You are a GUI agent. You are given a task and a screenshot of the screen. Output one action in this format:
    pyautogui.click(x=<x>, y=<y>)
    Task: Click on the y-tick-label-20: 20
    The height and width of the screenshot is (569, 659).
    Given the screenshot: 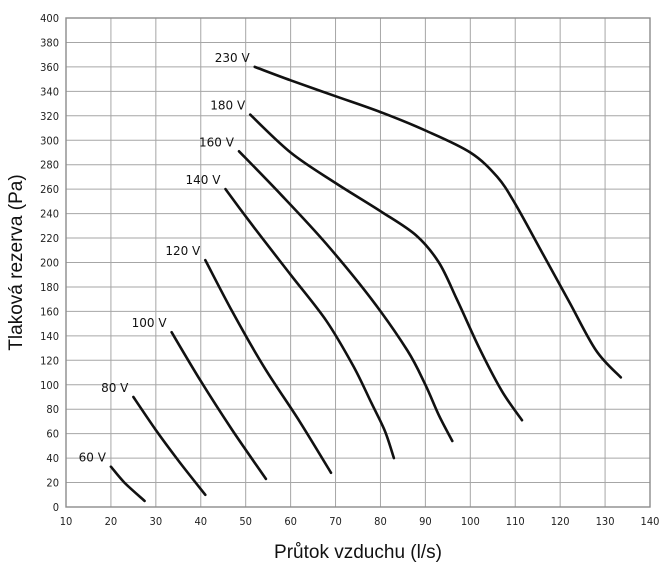 What is the action you would take?
    pyautogui.click(x=52, y=483)
    